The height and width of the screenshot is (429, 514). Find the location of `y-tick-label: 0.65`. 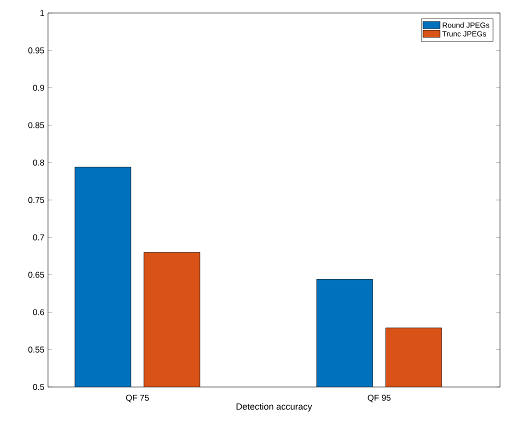

y-tick-label: 0.65 is located at coordinates (36, 275).